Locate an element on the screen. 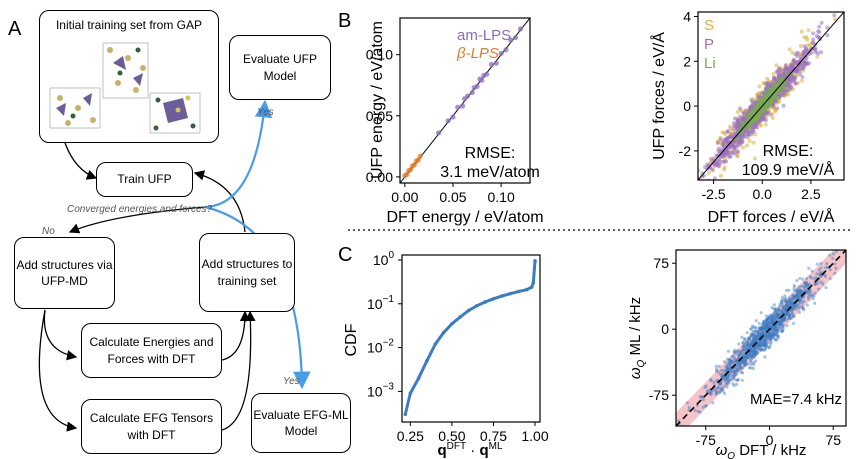  energy-frame is located at coordinates (465, 100).